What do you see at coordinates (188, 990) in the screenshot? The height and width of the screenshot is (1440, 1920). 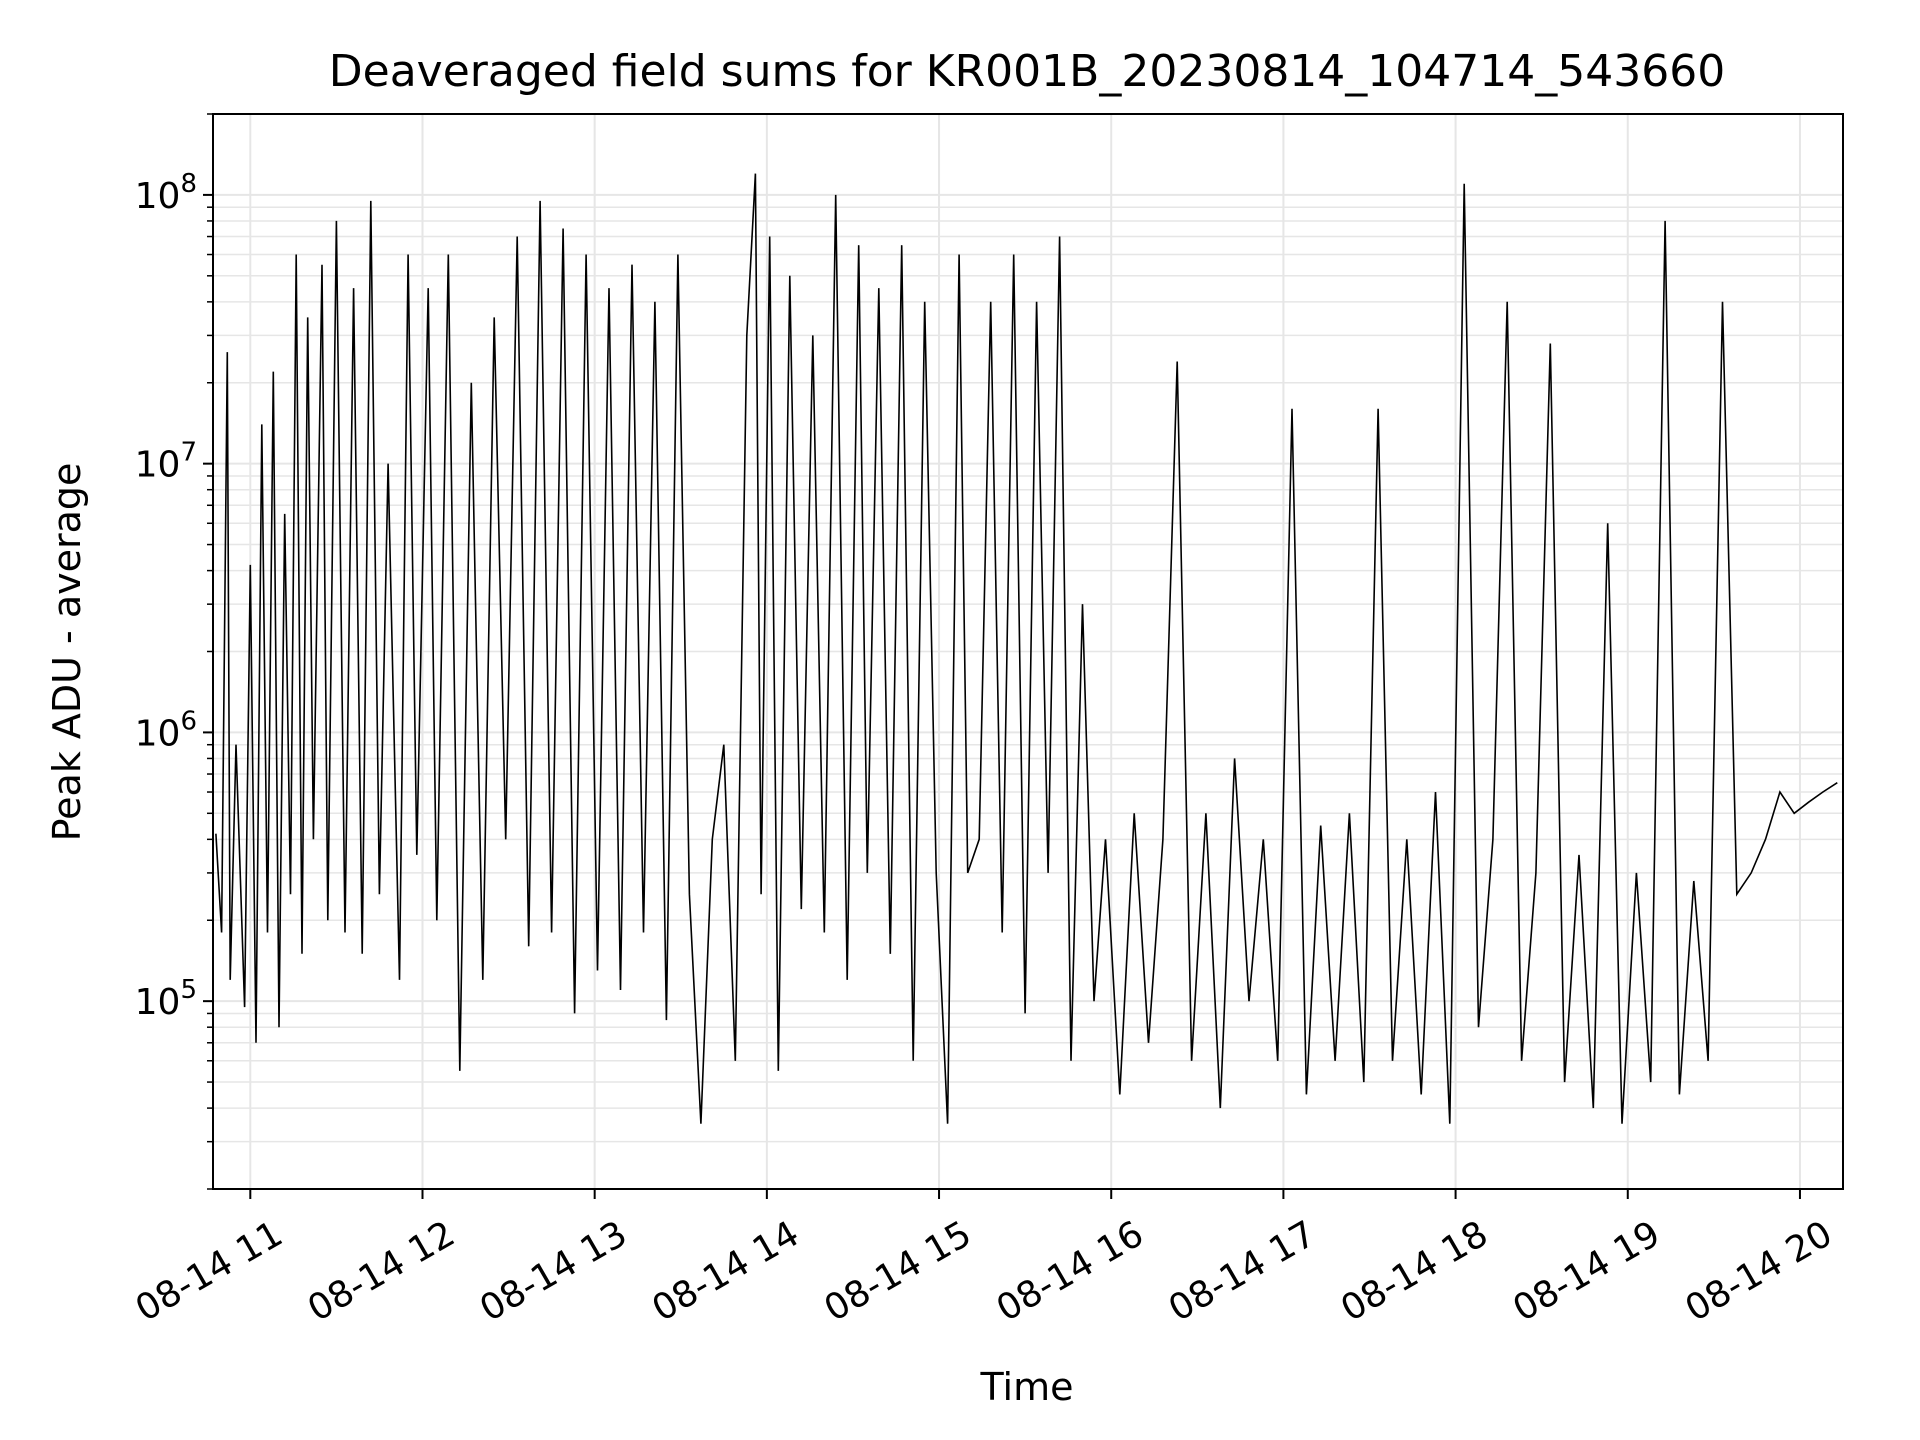 I see `y-tick-exponent: 5` at bounding box center [188, 990].